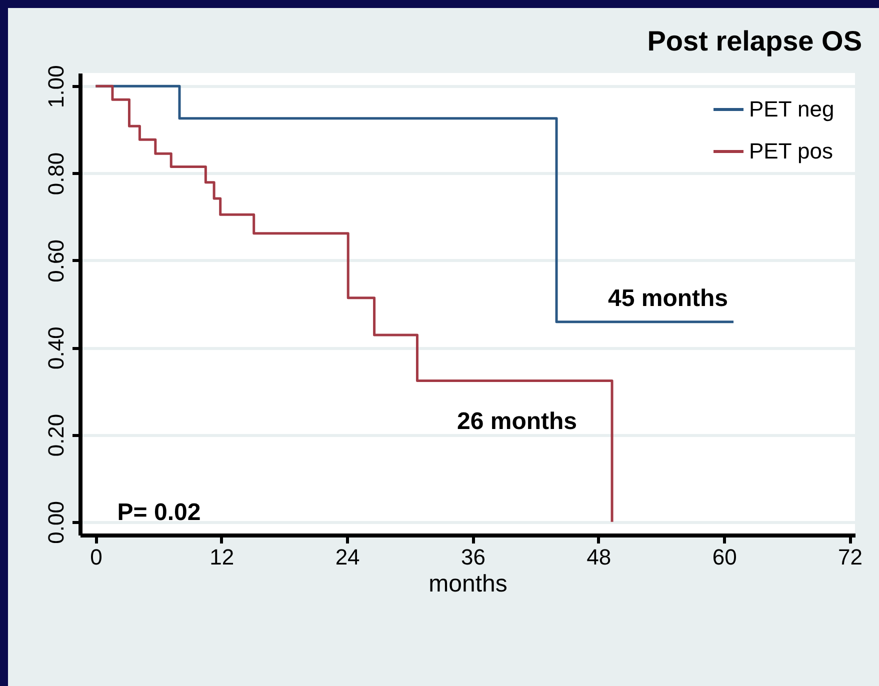  Describe the element at coordinates (791, 109) in the screenshot. I see `legend-label: PET neg` at that location.